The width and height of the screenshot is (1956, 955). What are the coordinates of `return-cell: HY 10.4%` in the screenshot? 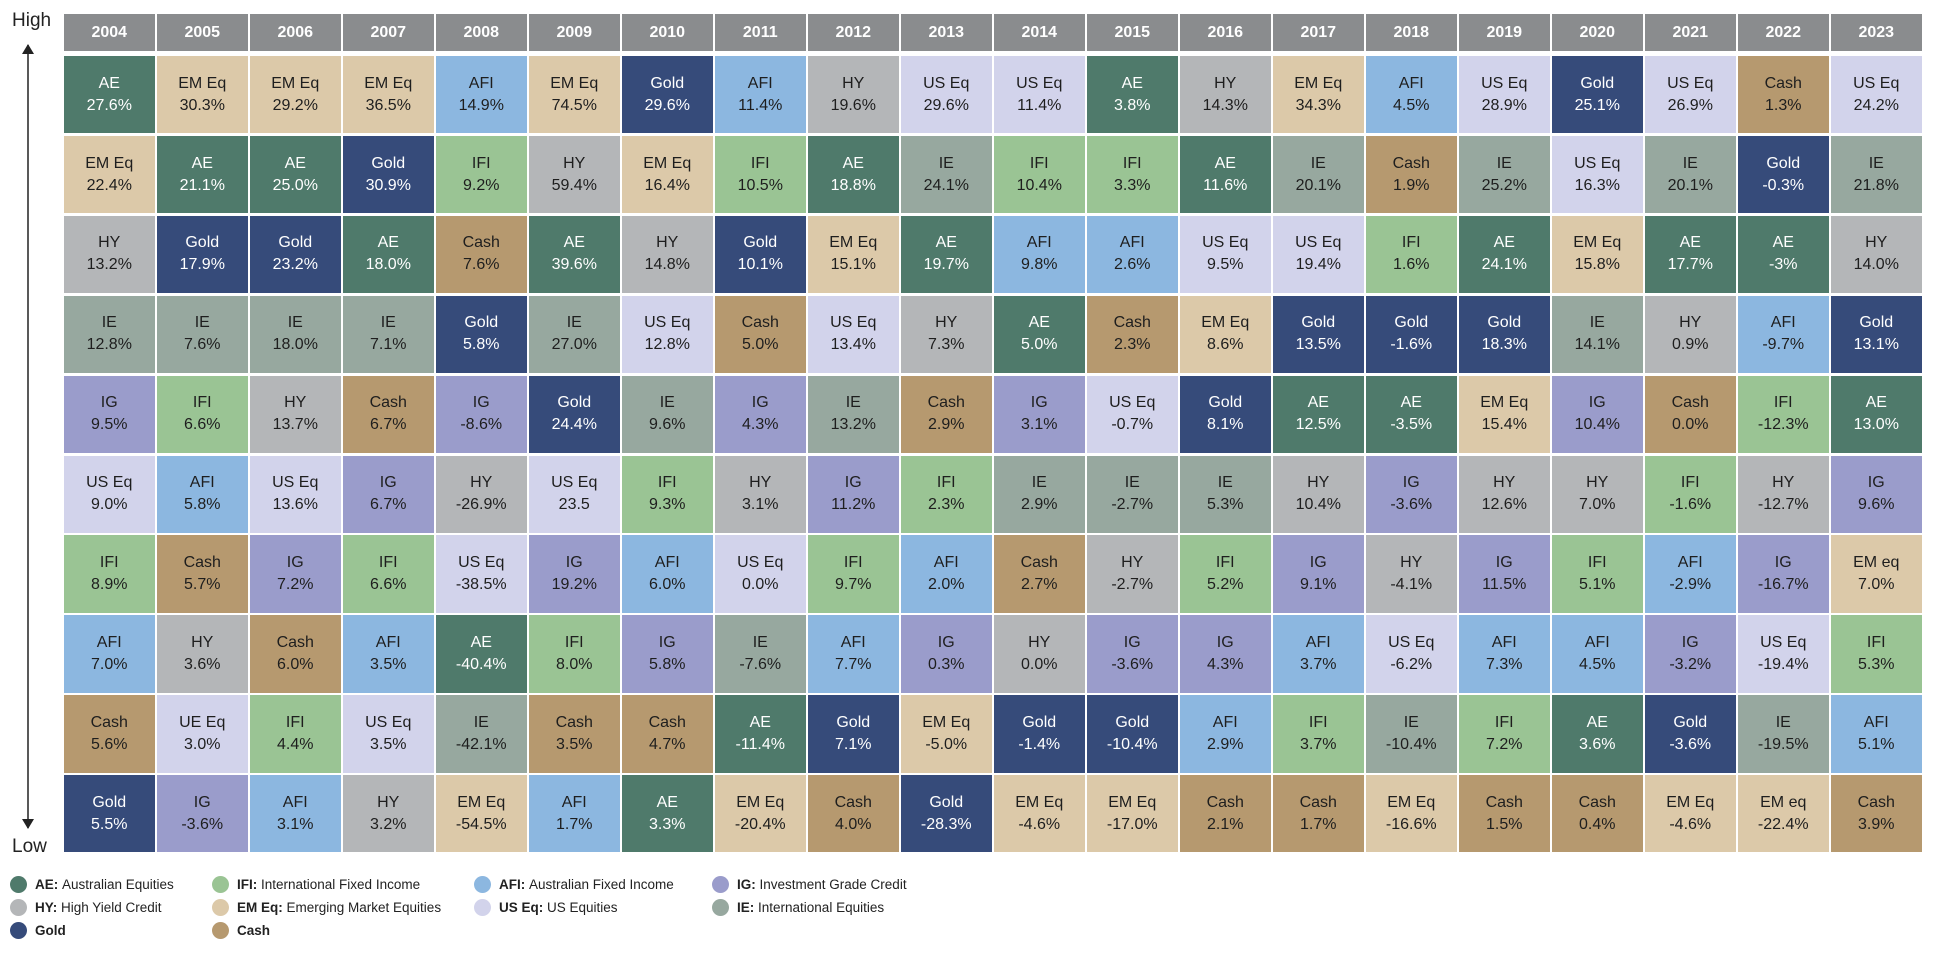 It's located at (1318, 494).